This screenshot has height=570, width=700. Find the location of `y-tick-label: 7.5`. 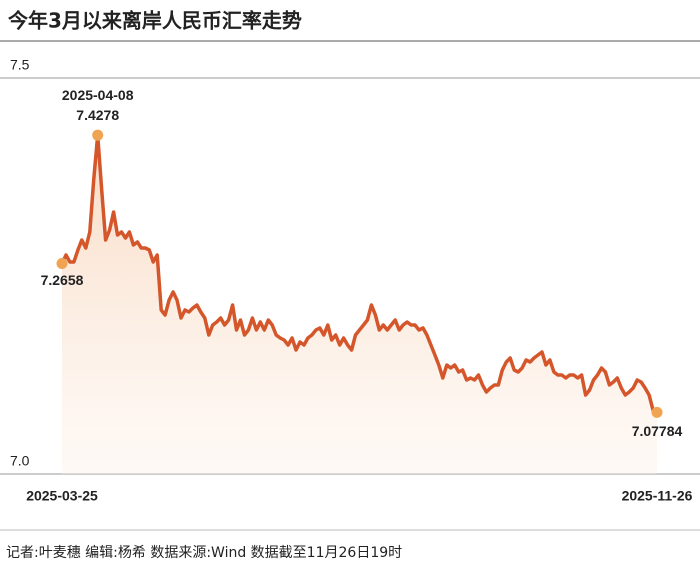

y-tick-label: 7.5 is located at coordinates (20, 65).